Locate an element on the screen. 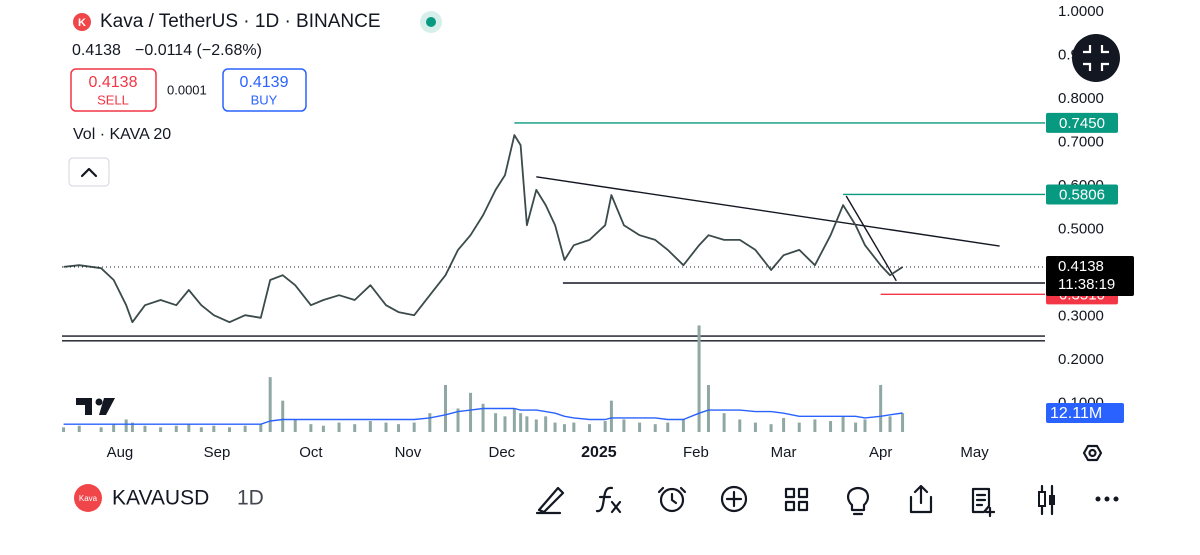 This screenshot has height=555, width=1200. spread: 0.0001 is located at coordinates (187, 89).